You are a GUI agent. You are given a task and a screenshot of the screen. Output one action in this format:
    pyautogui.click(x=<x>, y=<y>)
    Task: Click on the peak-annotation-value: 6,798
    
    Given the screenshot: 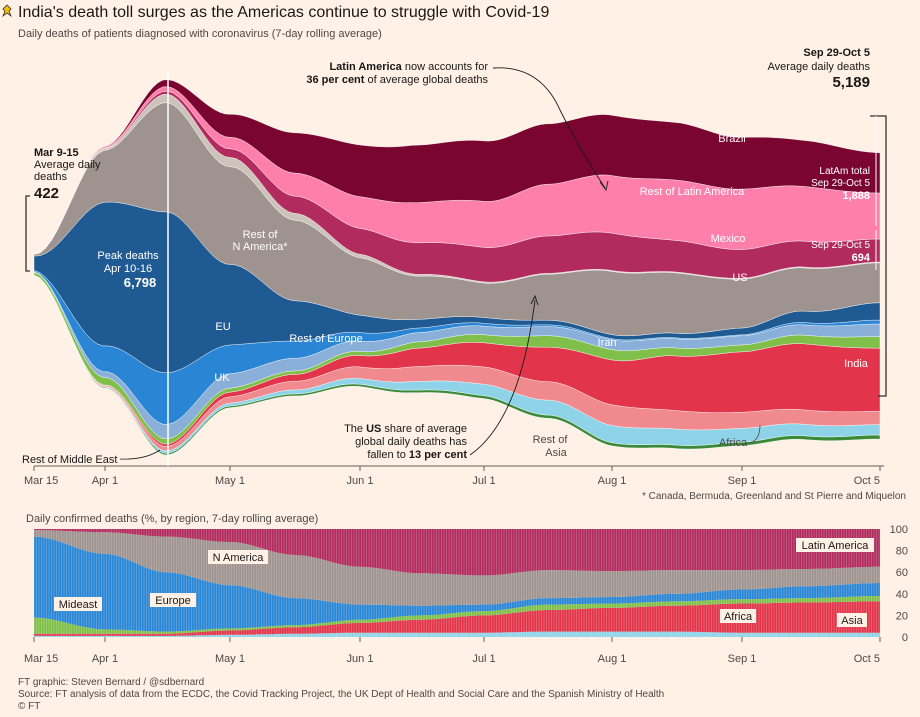 What is the action you would take?
    pyautogui.click(x=140, y=282)
    